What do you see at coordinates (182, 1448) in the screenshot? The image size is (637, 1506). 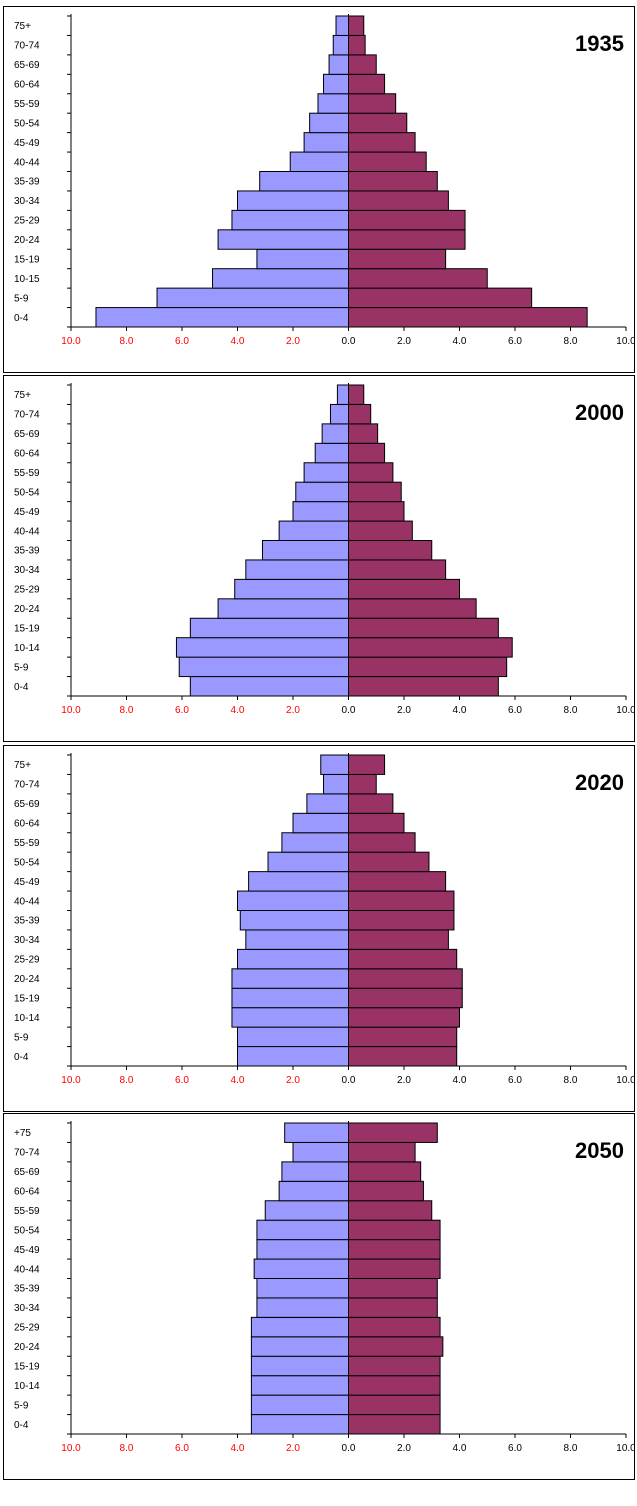 I see `x-tick-label: 6.0` at bounding box center [182, 1448].